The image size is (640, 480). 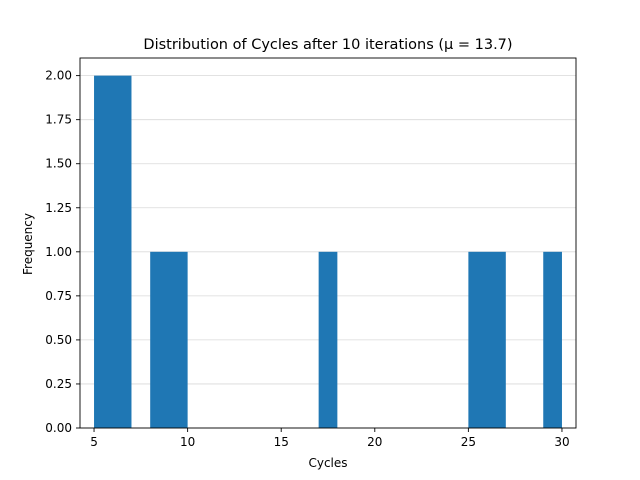 I want to click on x-tick-label: 15, so click(x=281, y=442).